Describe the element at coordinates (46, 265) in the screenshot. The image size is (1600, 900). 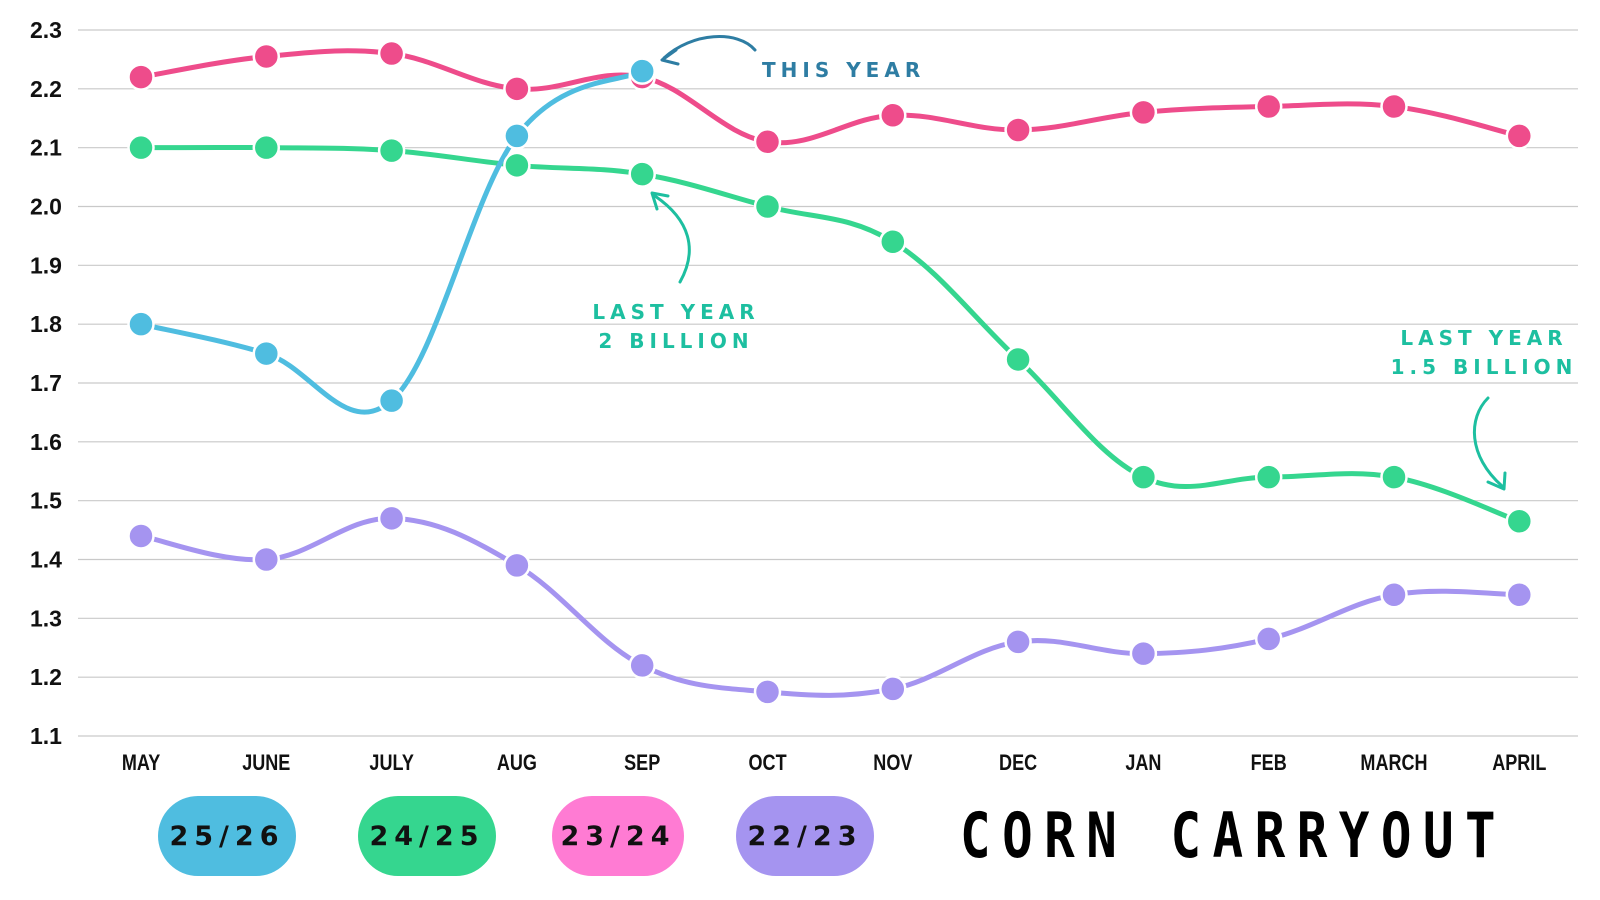
I see `y-tick-label: 1.9` at that location.